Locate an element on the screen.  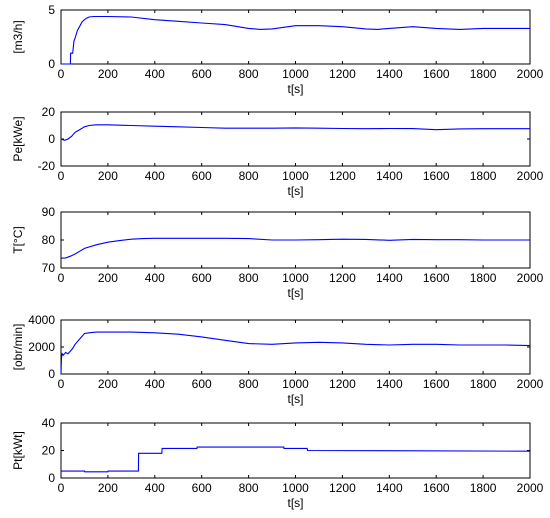
y-tick-label: 2000 is located at coordinates (41, 347).